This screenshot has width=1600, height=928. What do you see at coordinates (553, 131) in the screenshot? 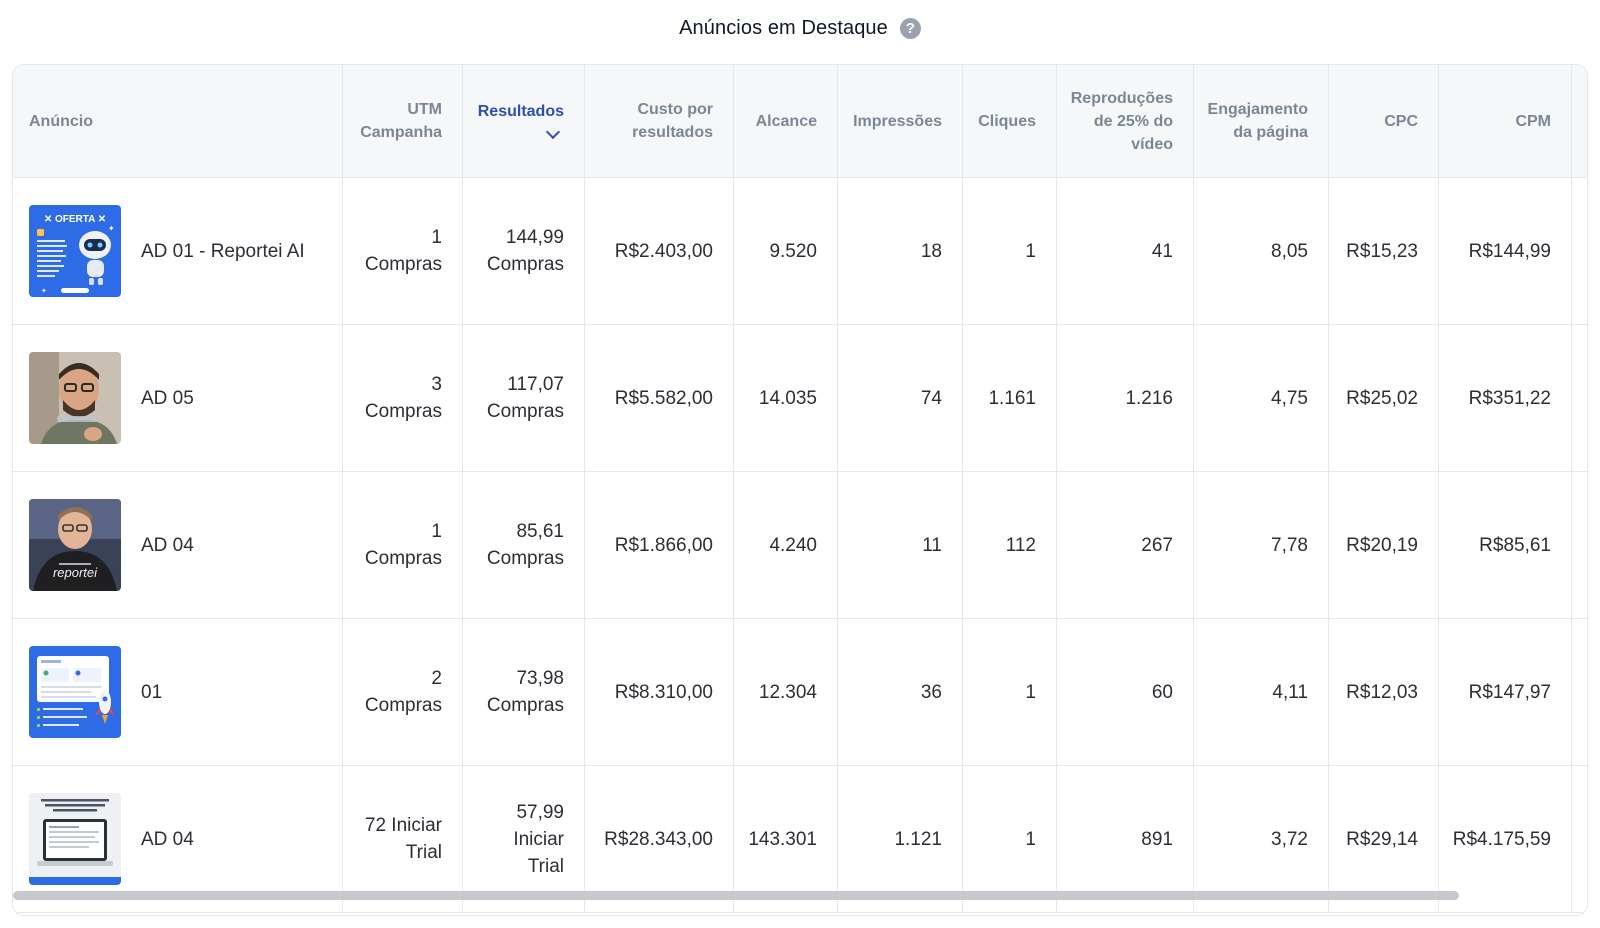
I see `sort-descending-icon` at bounding box center [553, 131].